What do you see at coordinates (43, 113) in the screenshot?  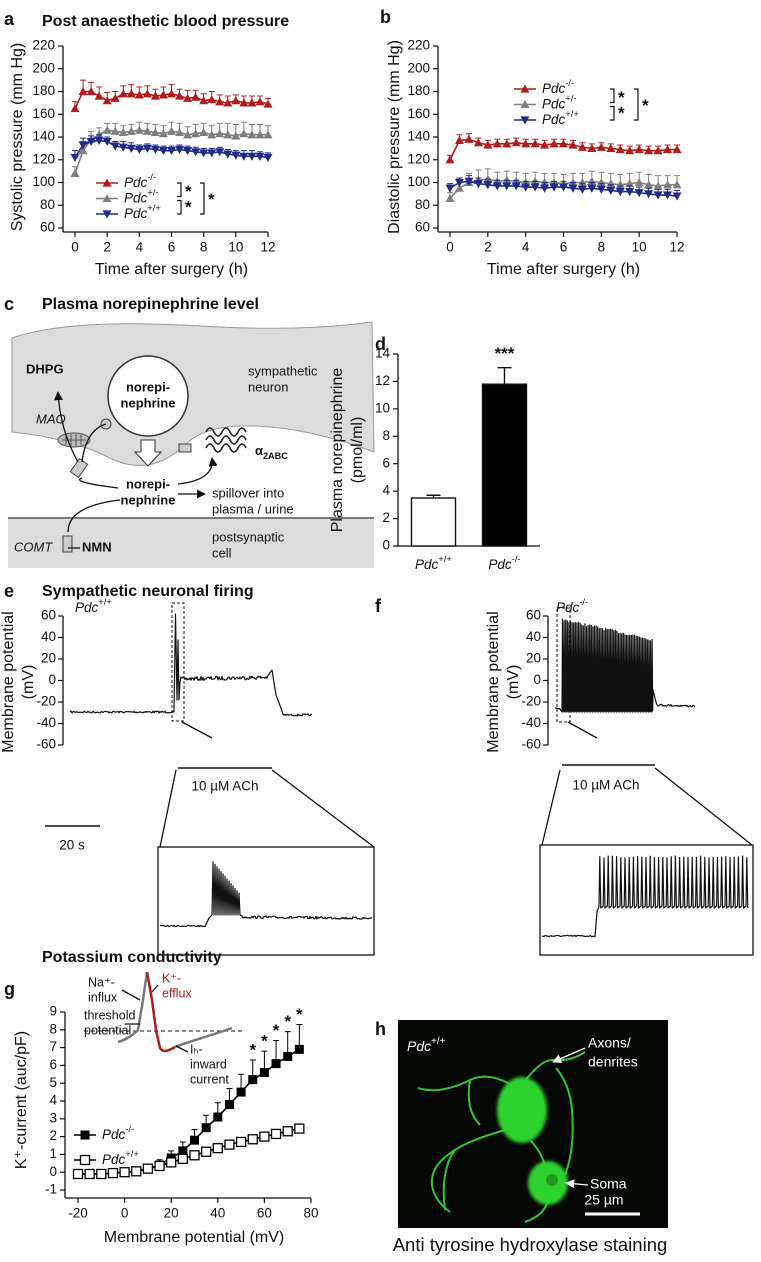 I see `y-tick-label: 160` at bounding box center [43, 113].